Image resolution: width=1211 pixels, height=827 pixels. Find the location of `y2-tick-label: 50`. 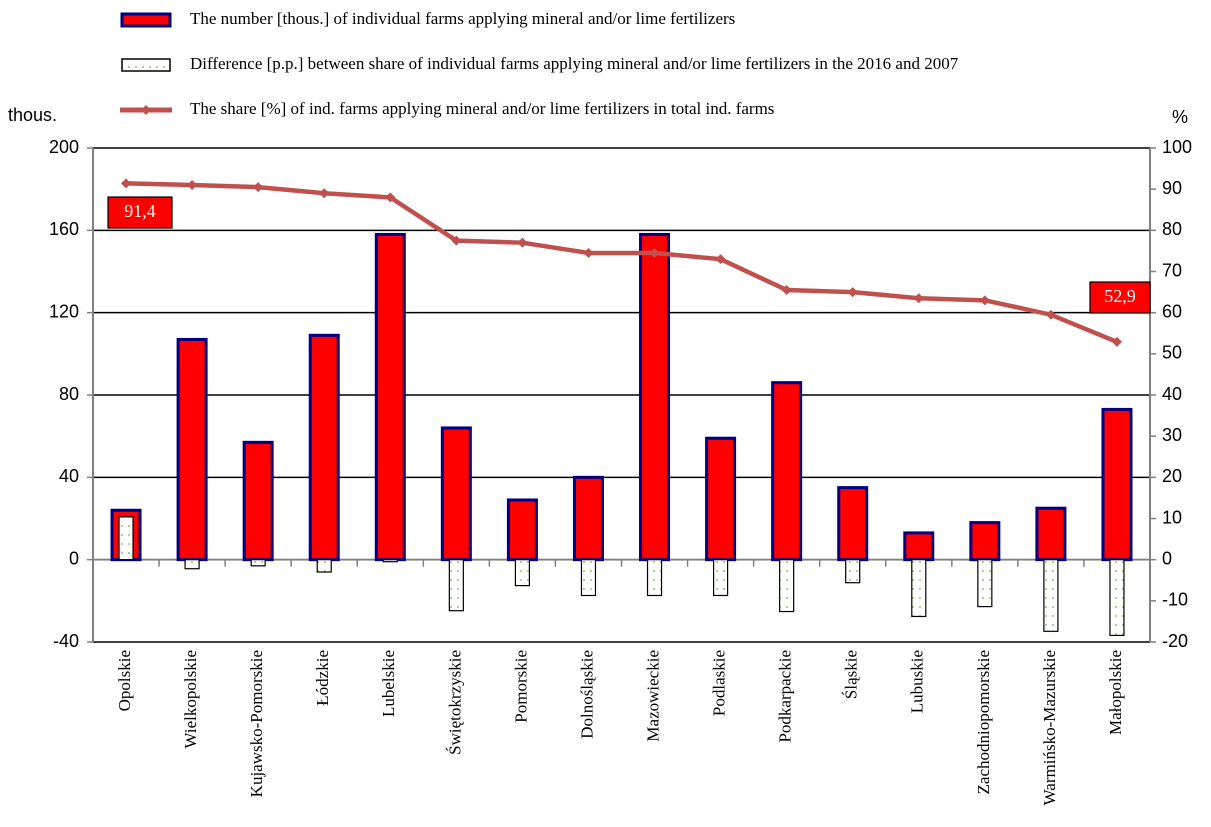

y2-tick-label: 50 is located at coordinates (1172, 353).